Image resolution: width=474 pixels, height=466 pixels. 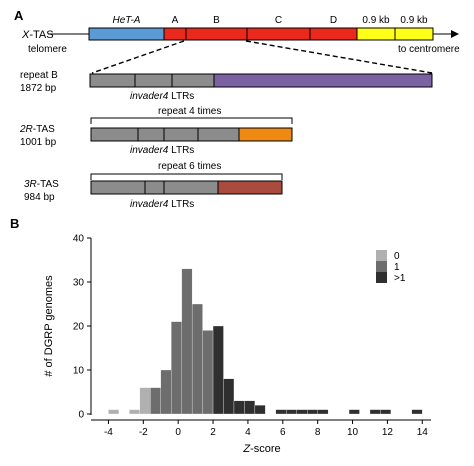 I want to click on y-tick-label: 30, so click(x=79, y=283).